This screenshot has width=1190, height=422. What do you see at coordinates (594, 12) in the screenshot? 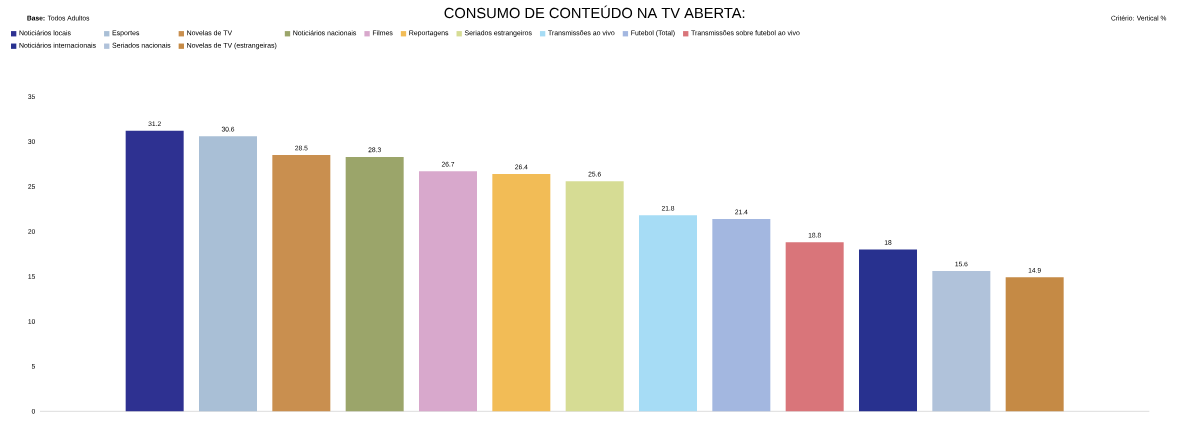
I see `chart-title: CONSUMO DE CONTEÚDO NA TV ABERTA:` at bounding box center [594, 12].